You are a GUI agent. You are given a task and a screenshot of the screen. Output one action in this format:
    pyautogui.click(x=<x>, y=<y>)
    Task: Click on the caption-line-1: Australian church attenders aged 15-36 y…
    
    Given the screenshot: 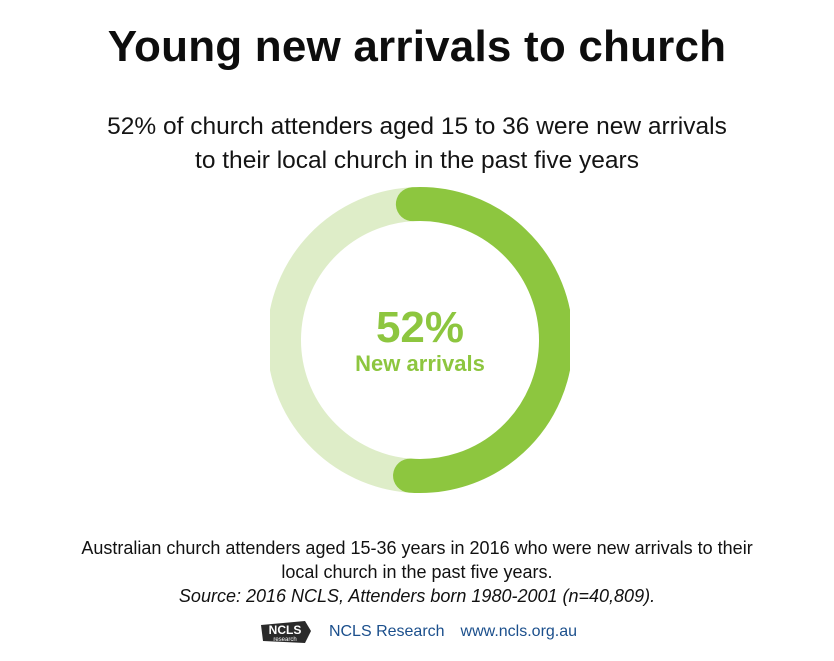 What is the action you would take?
    pyautogui.click(x=417, y=548)
    